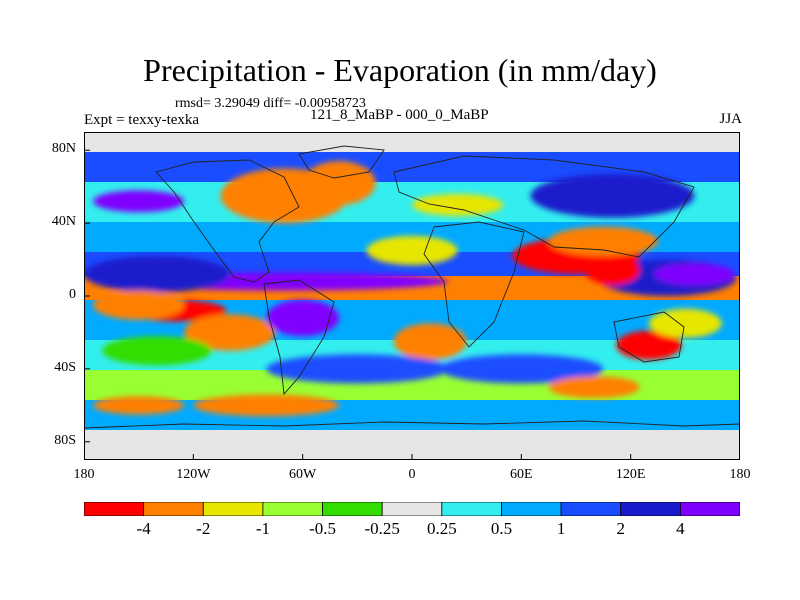  Describe the element at coordinates (521, 474) in the screenshot. I see `longitude-label: 60E` at that location.